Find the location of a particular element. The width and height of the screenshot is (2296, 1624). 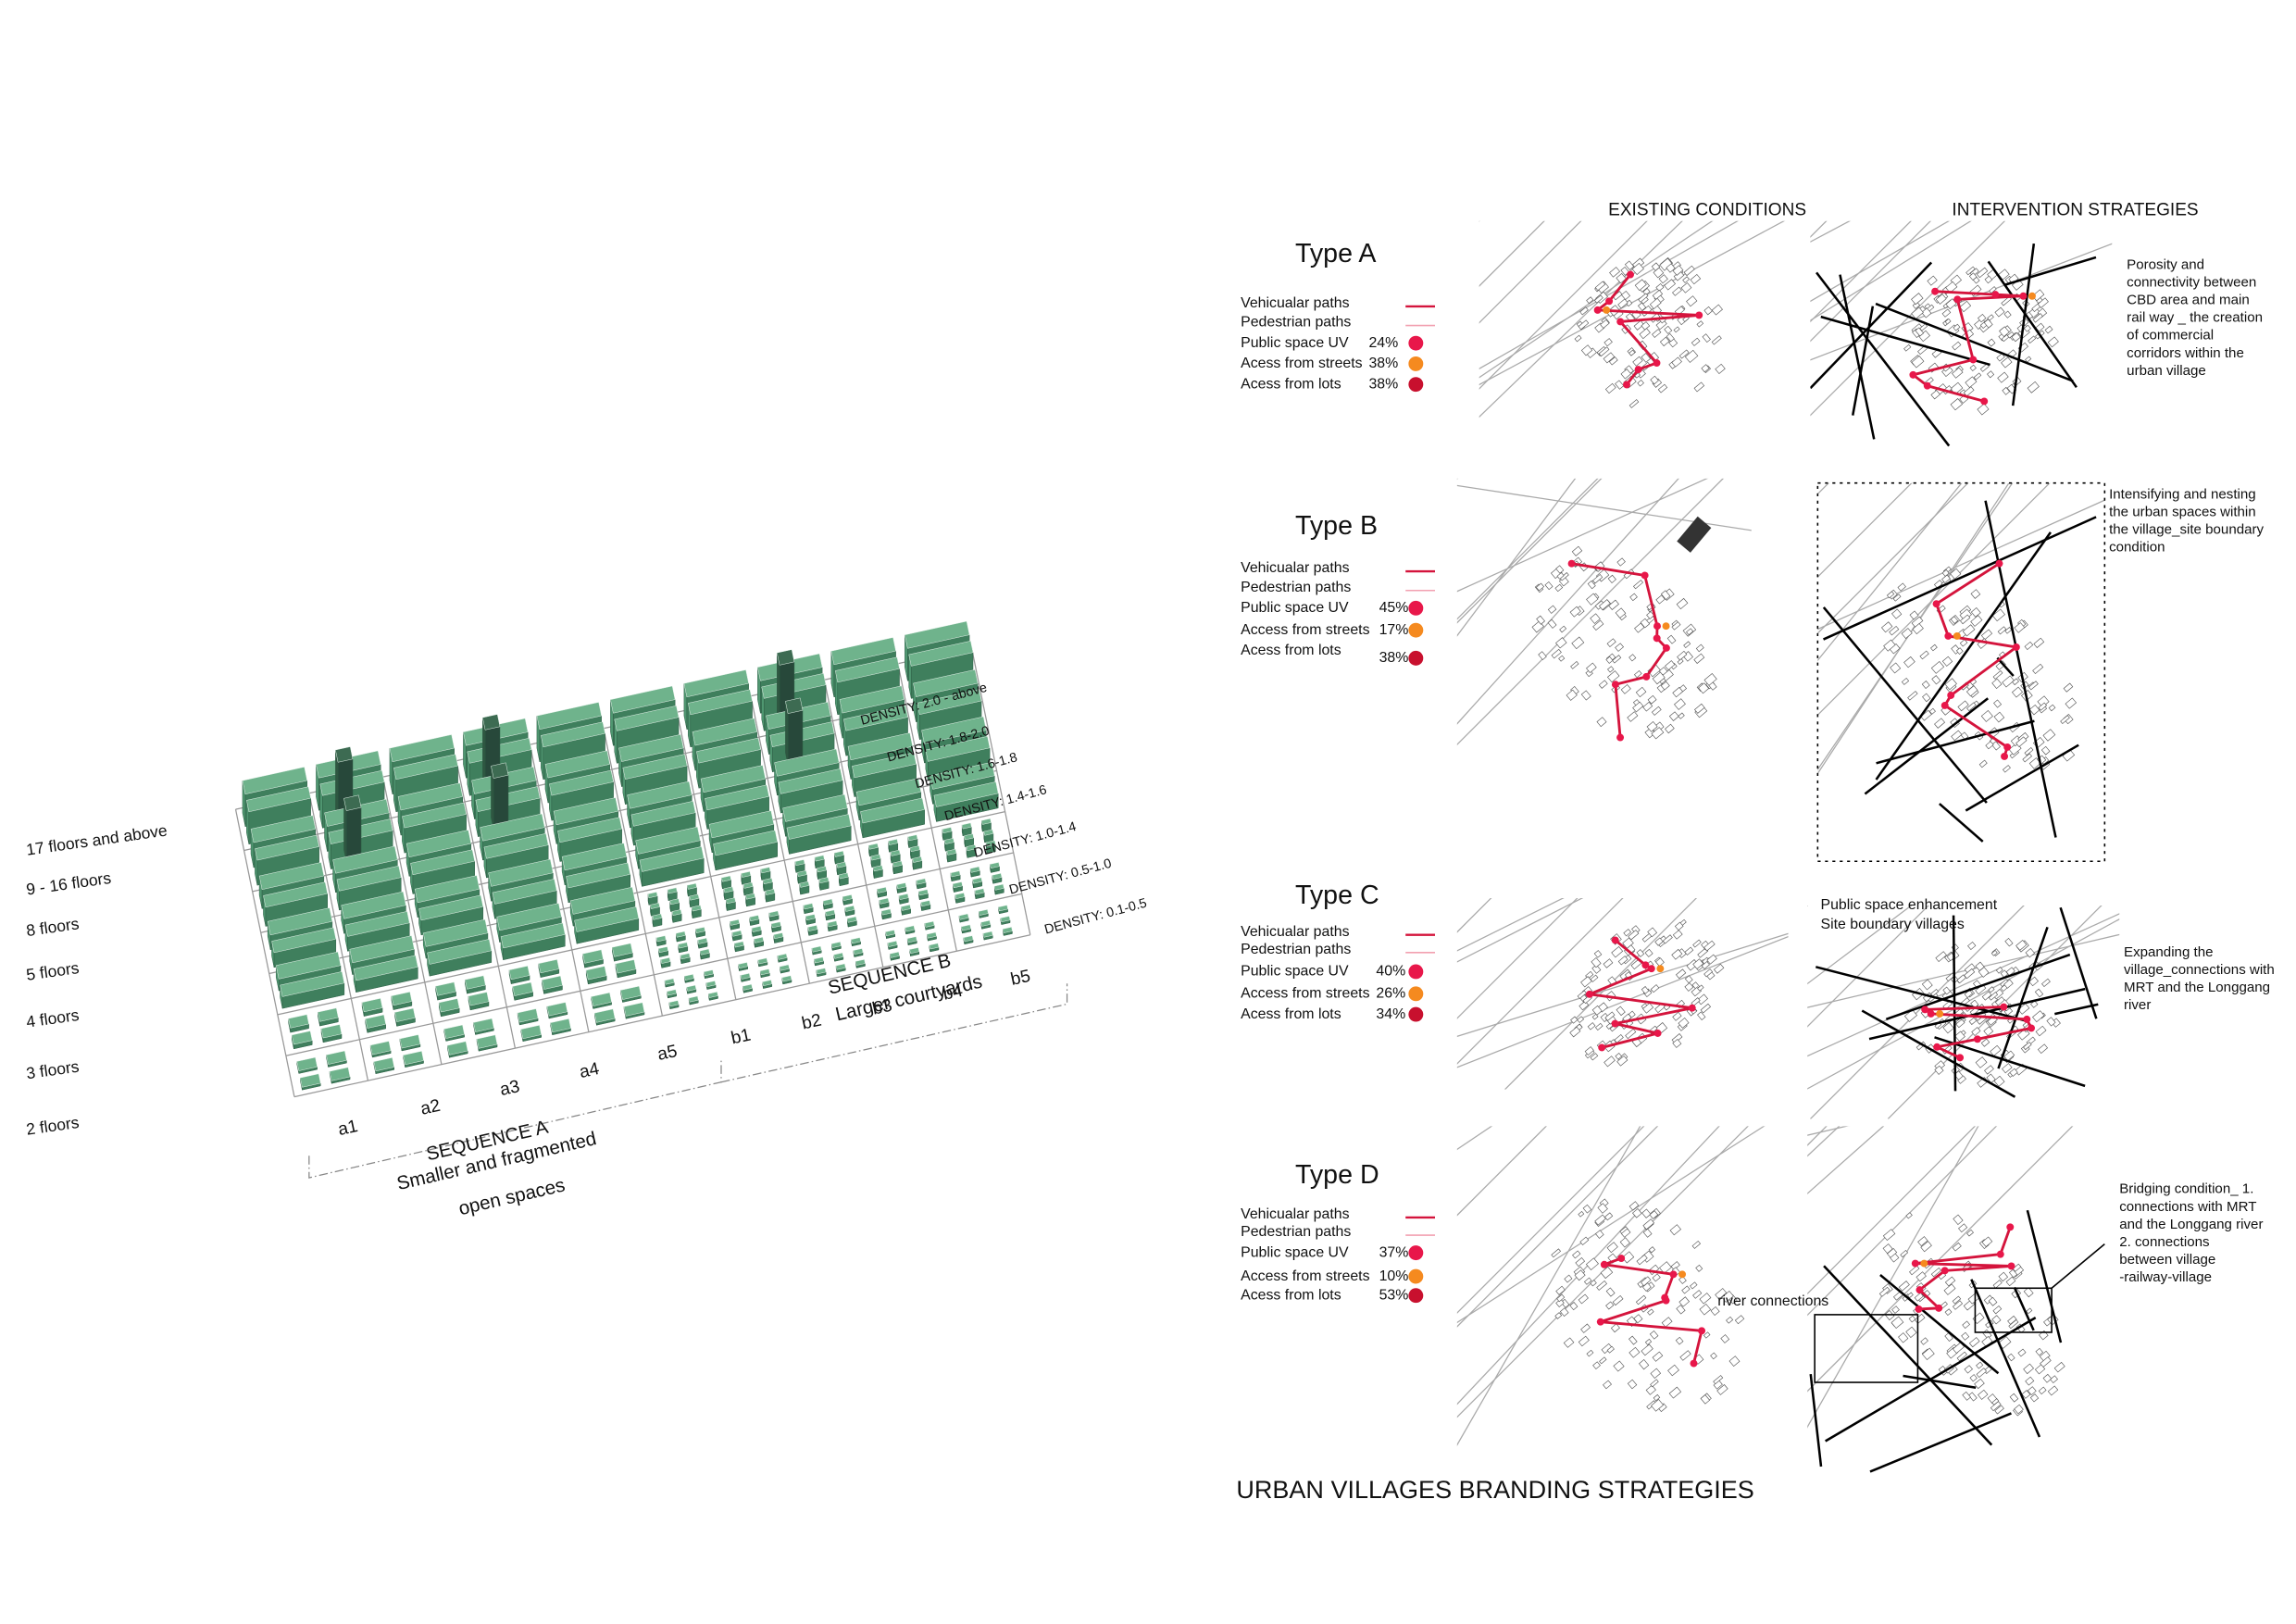

vehicular-path is located at coordinates (1977, 659).